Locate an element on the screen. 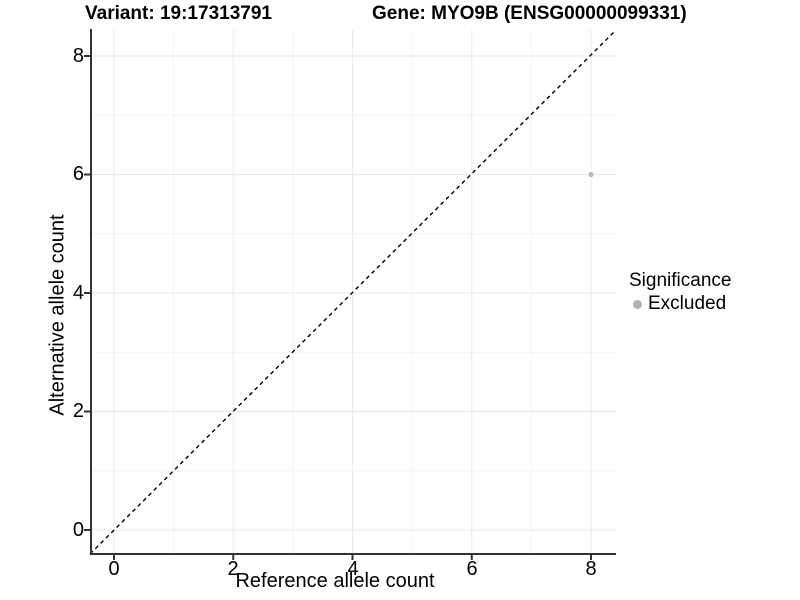  y-axis-title: Alternative allele count is located at coordinates (57, 315).